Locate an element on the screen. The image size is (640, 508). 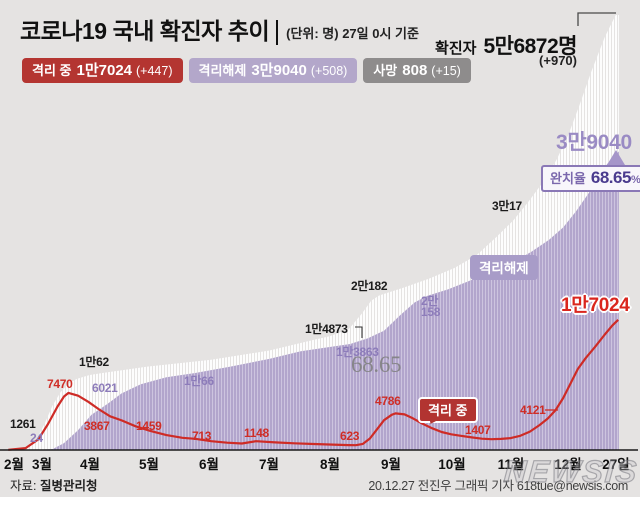
legend-badge-2: 사망 808 (+15) is located at coordinates (417, 70).